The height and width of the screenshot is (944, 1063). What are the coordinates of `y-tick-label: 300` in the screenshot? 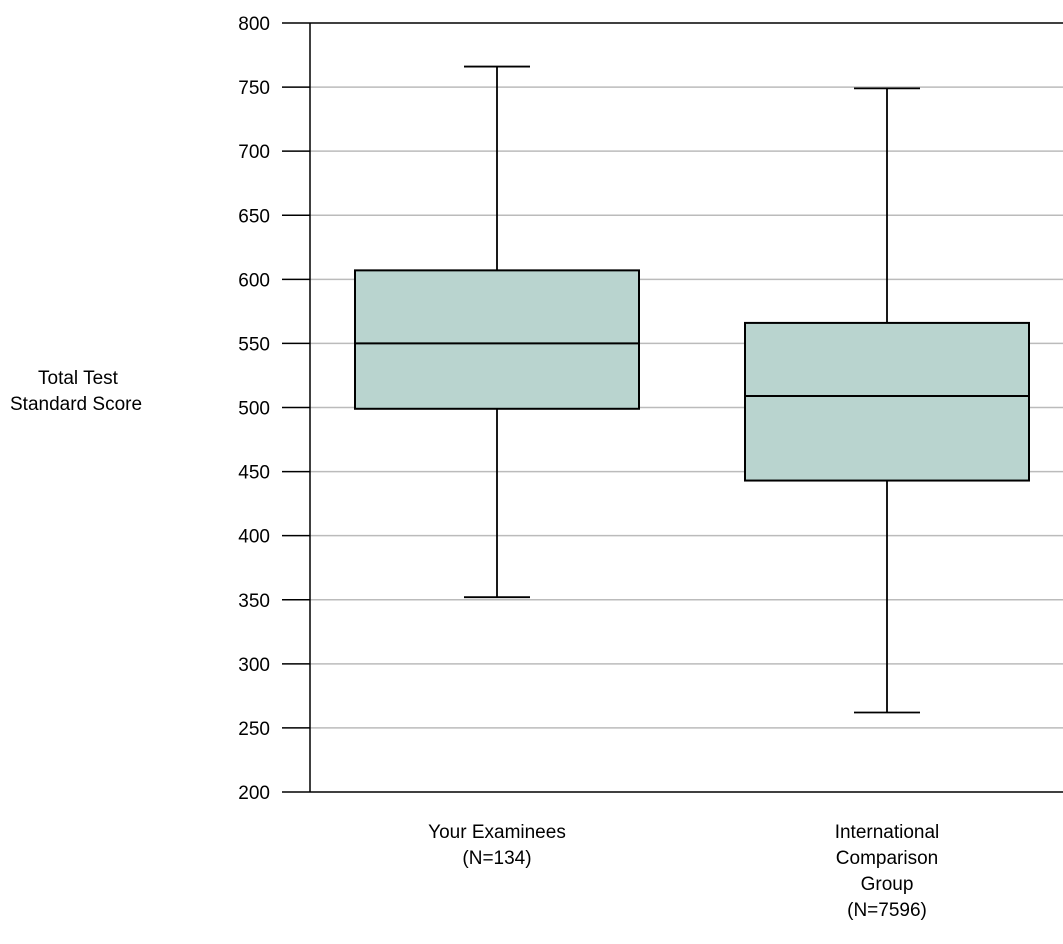 It's located at (254, 665).